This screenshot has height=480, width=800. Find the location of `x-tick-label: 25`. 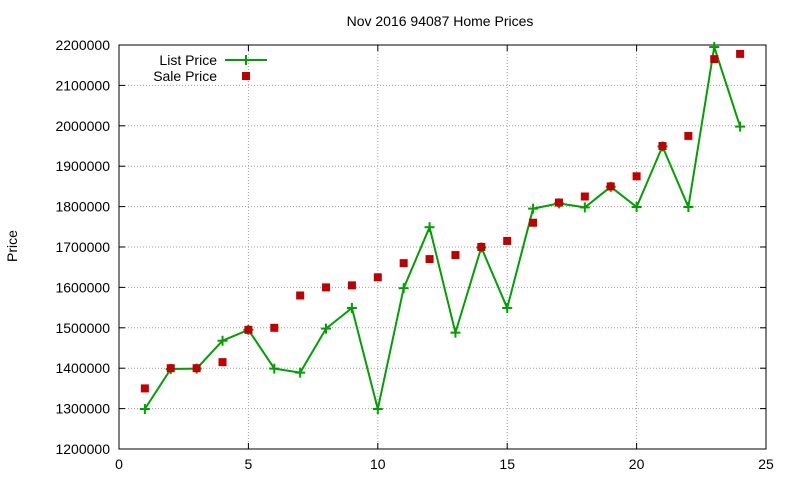

x-tick-label: 25 is located at coordinates (766, 464).